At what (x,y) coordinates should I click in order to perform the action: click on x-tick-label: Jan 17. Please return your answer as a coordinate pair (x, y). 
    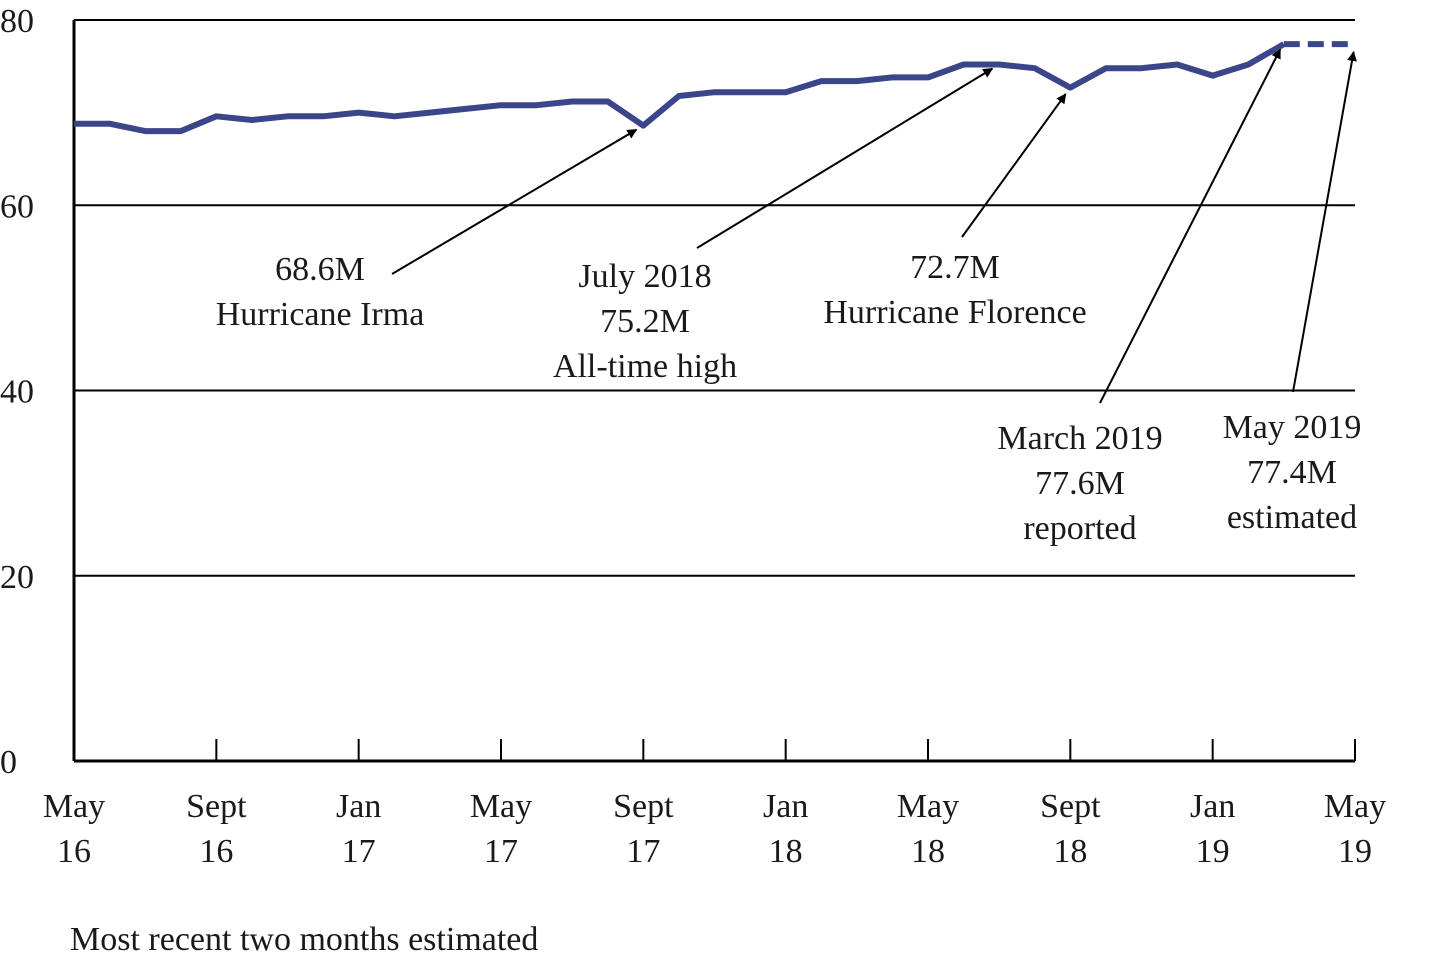
    Looking at the image, I should click on (358, 829).